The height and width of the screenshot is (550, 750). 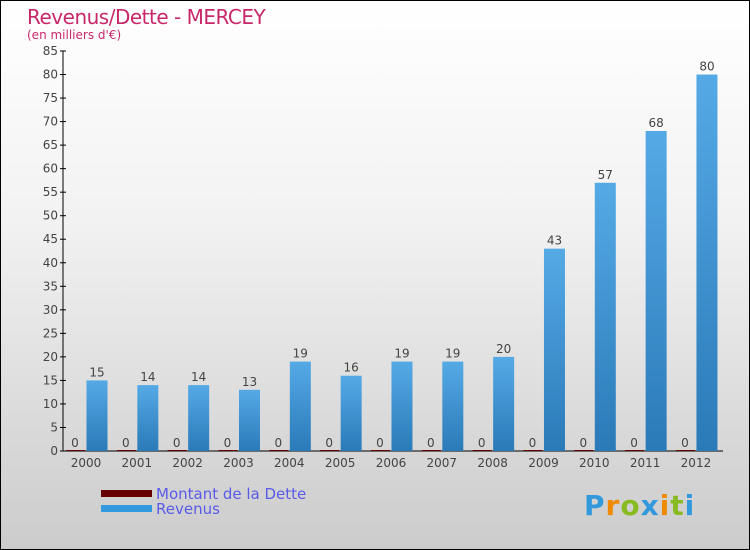 What do you see at coordinates (50, 286) in the screenshot?
I see `y-tick-label: 35` at bounding box center [50, 286].